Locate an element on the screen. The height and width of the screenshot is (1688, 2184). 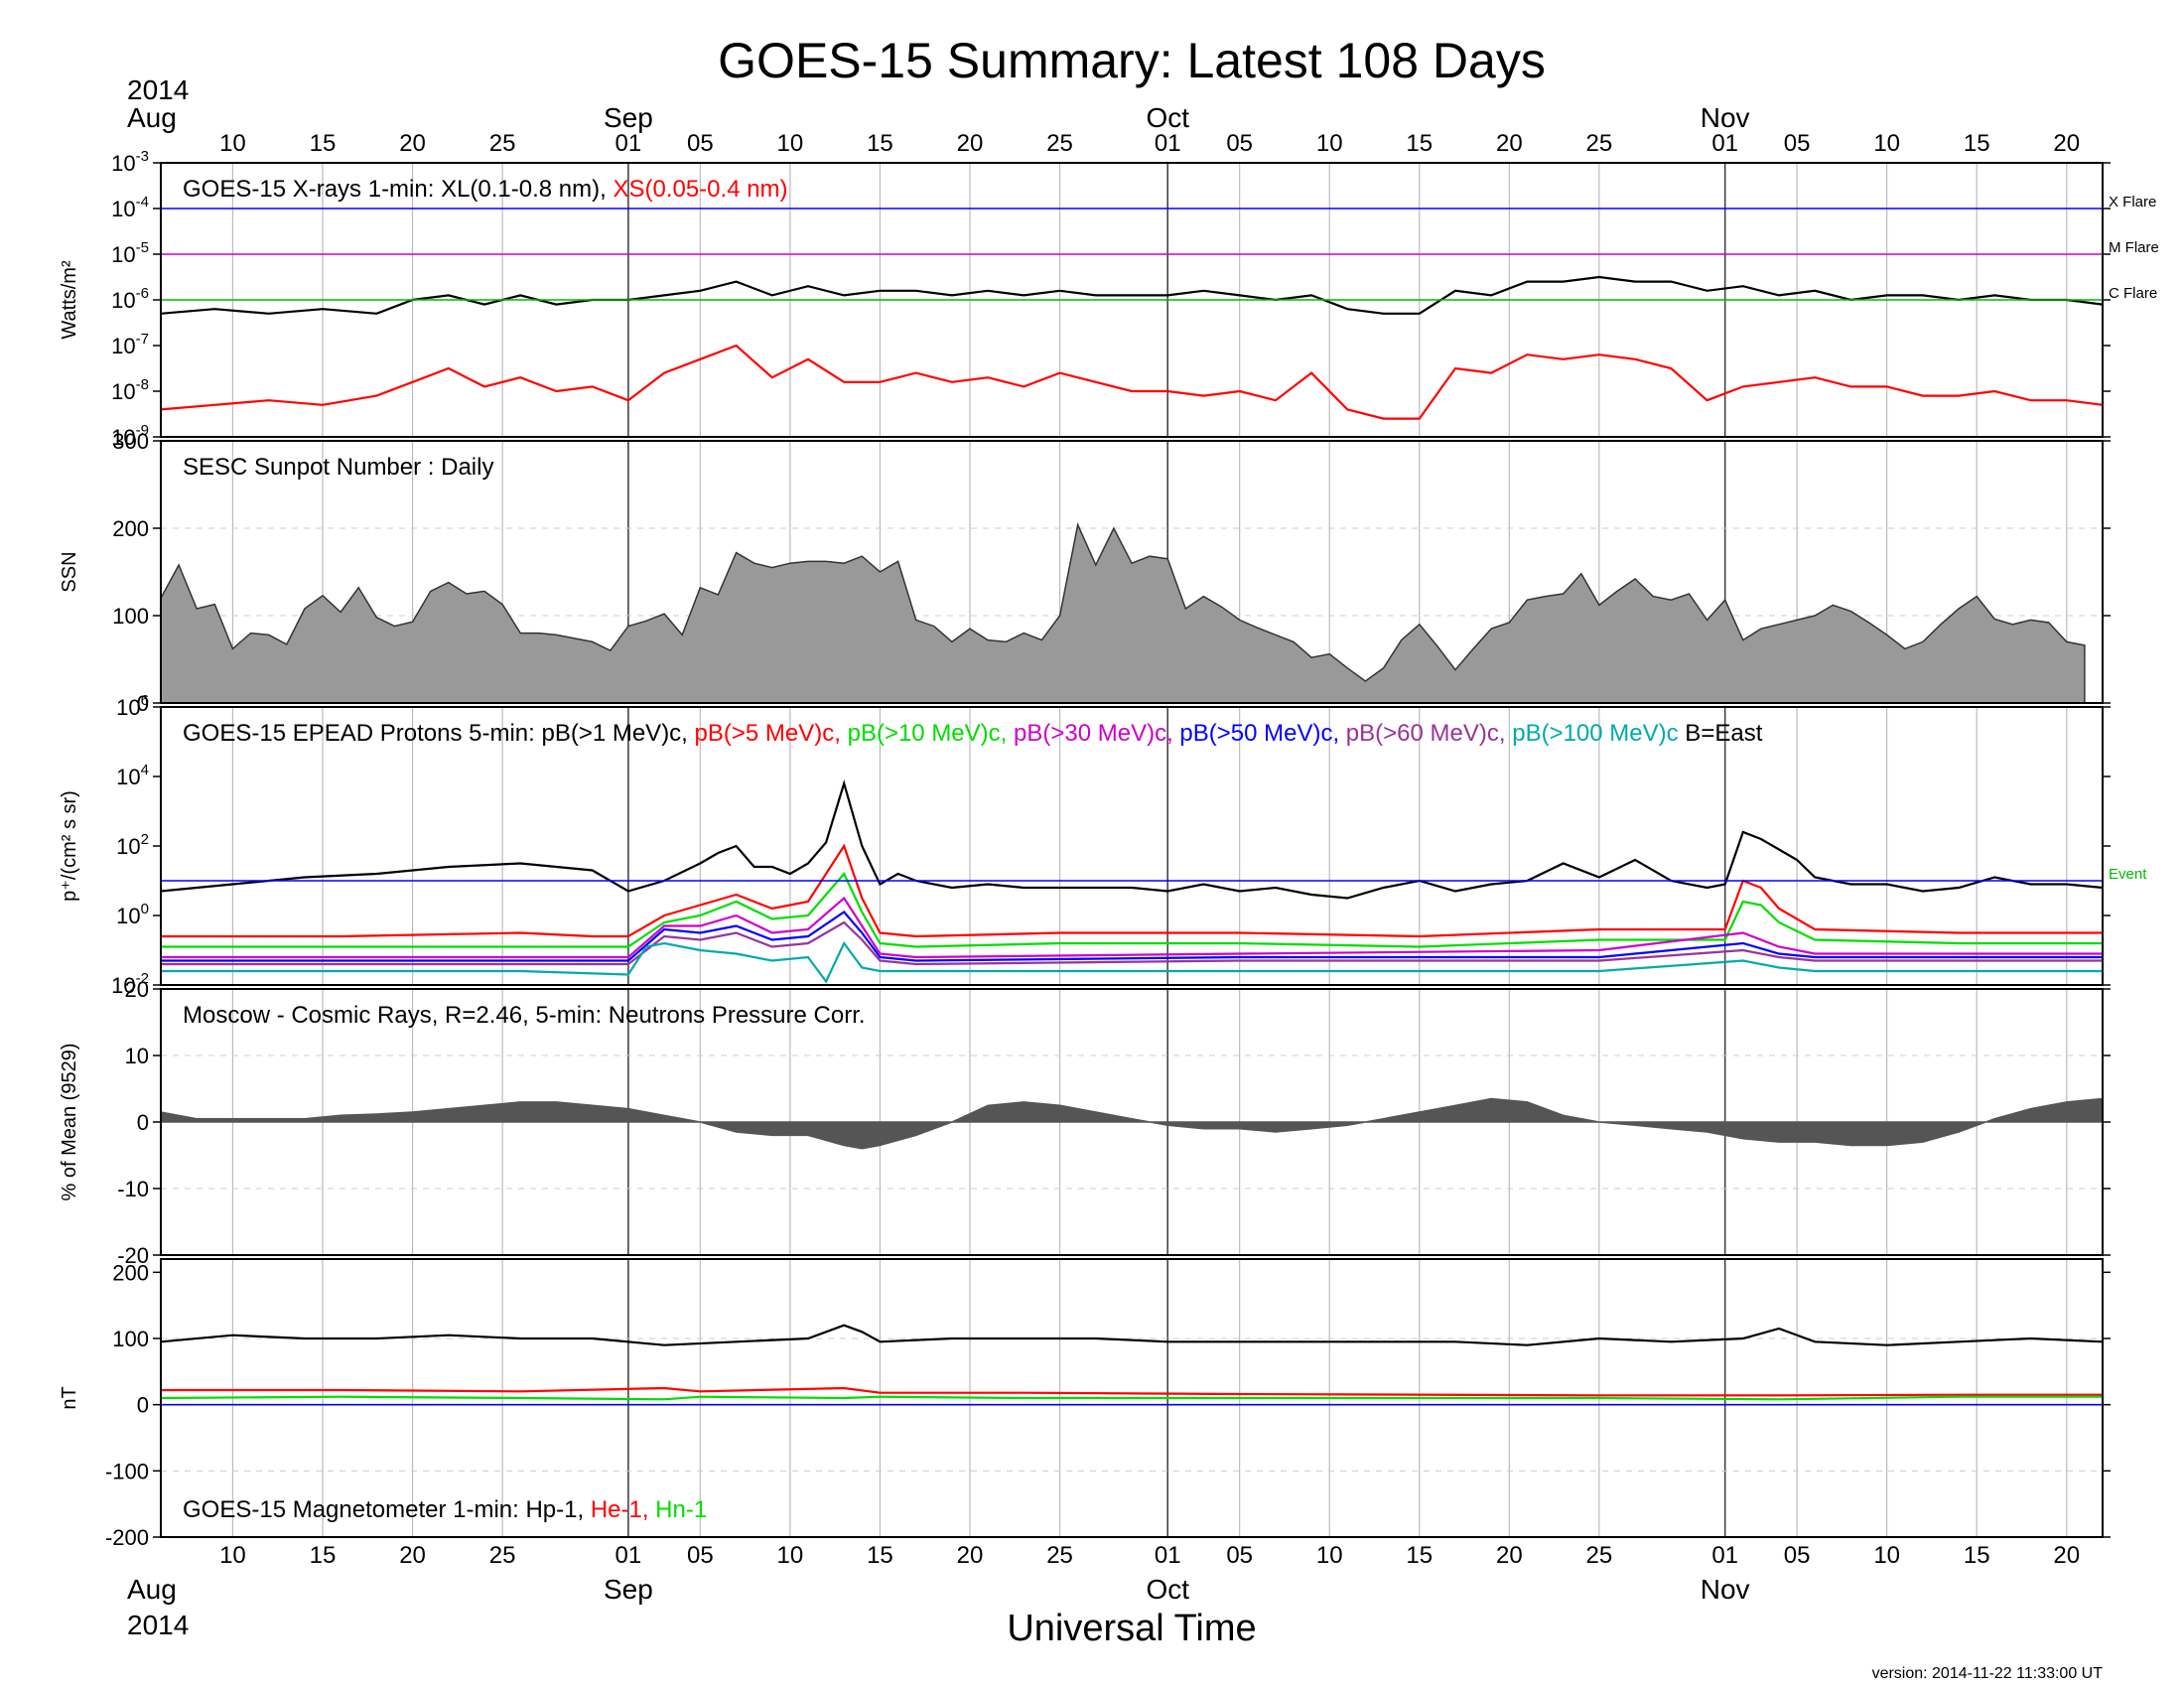
y-tick-label: 10⁻³ is located at coordinates (130, 162).